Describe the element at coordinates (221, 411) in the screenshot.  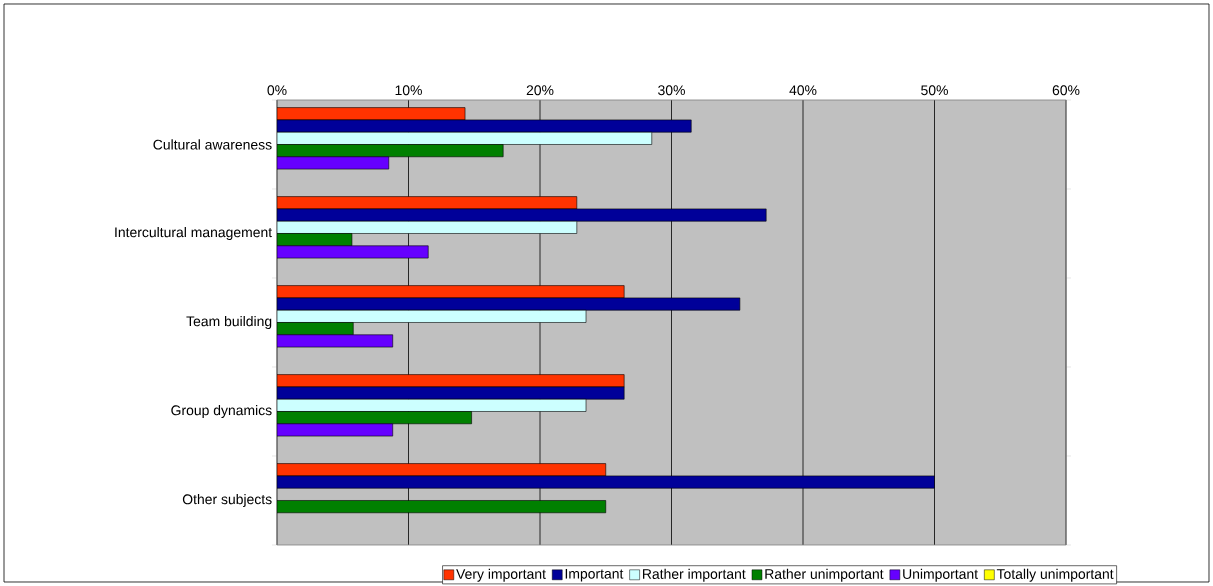
I see `y-tick-label: Group dynamics` at that location.